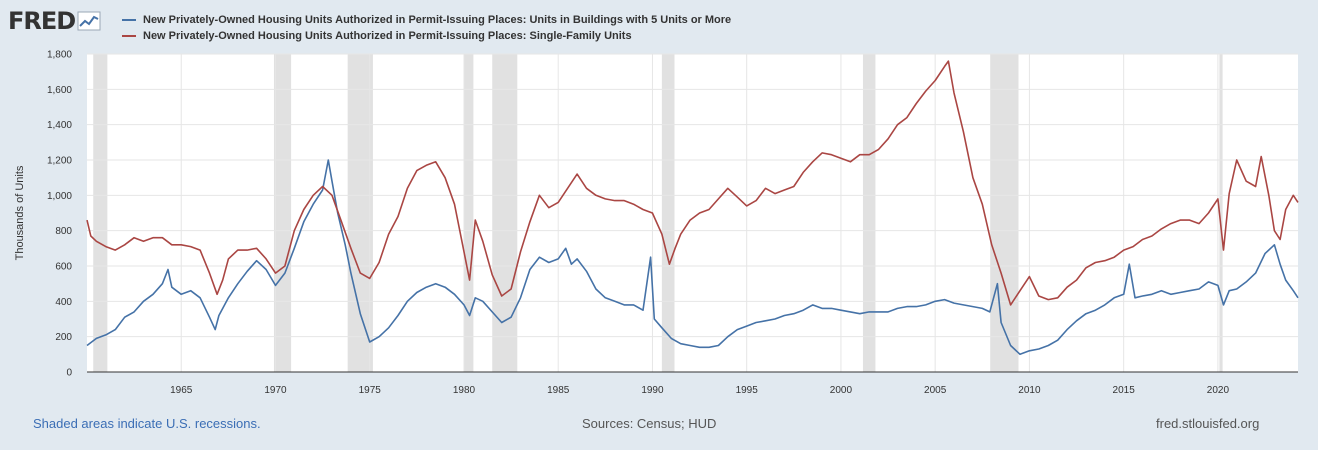 This screenshot has width=1318, height=450. I want to click on x-tick-label: 1990, so click(652, 390).